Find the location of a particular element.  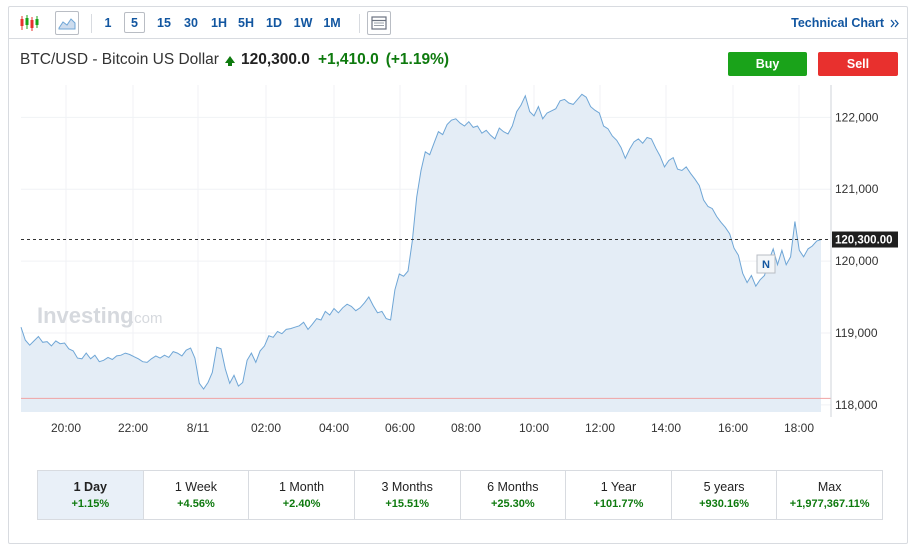

interval-button-30: 30 is located at coordinates (191, 23).